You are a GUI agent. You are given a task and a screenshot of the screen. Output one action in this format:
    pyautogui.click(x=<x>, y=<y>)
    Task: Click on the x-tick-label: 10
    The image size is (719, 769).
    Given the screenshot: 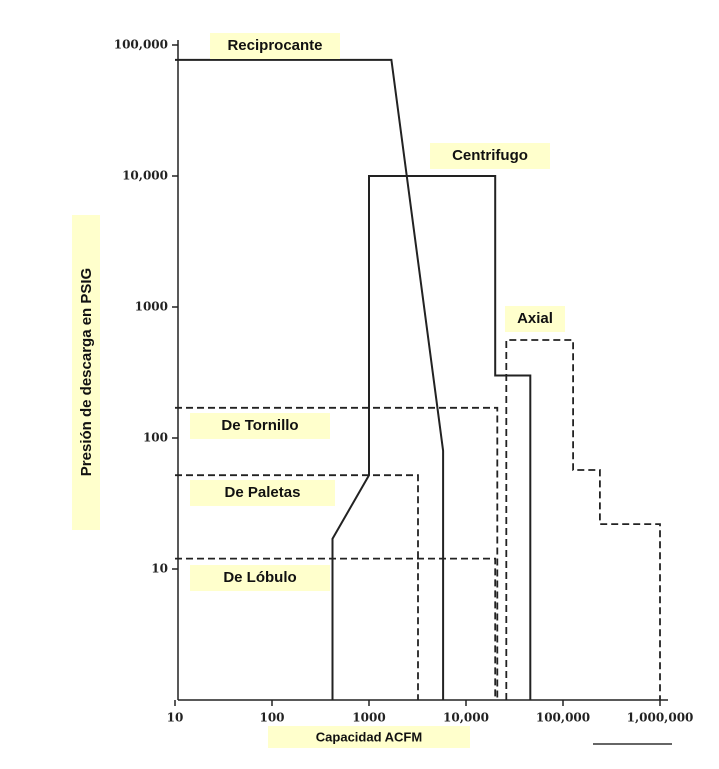 What is the action you would take?
    pyautogui.click(x=175, y=718)
    